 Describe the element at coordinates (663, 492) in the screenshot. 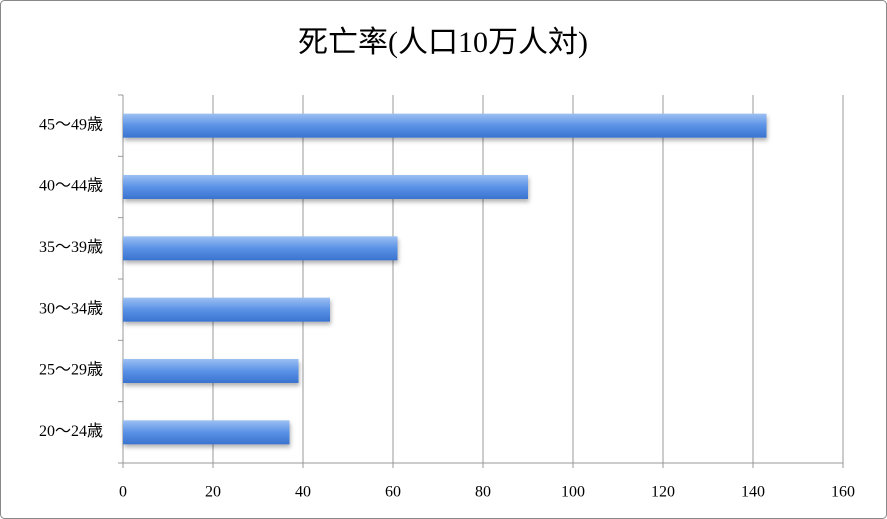

I see `x-tick-label: 120` at that location.